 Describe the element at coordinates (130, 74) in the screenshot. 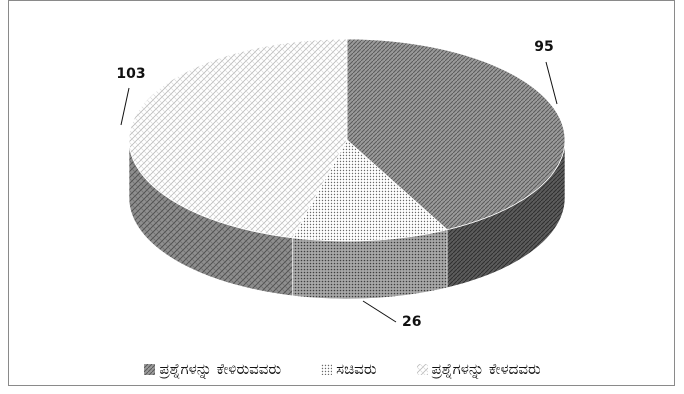

I see `data-label-not-asked: 103` at that location.